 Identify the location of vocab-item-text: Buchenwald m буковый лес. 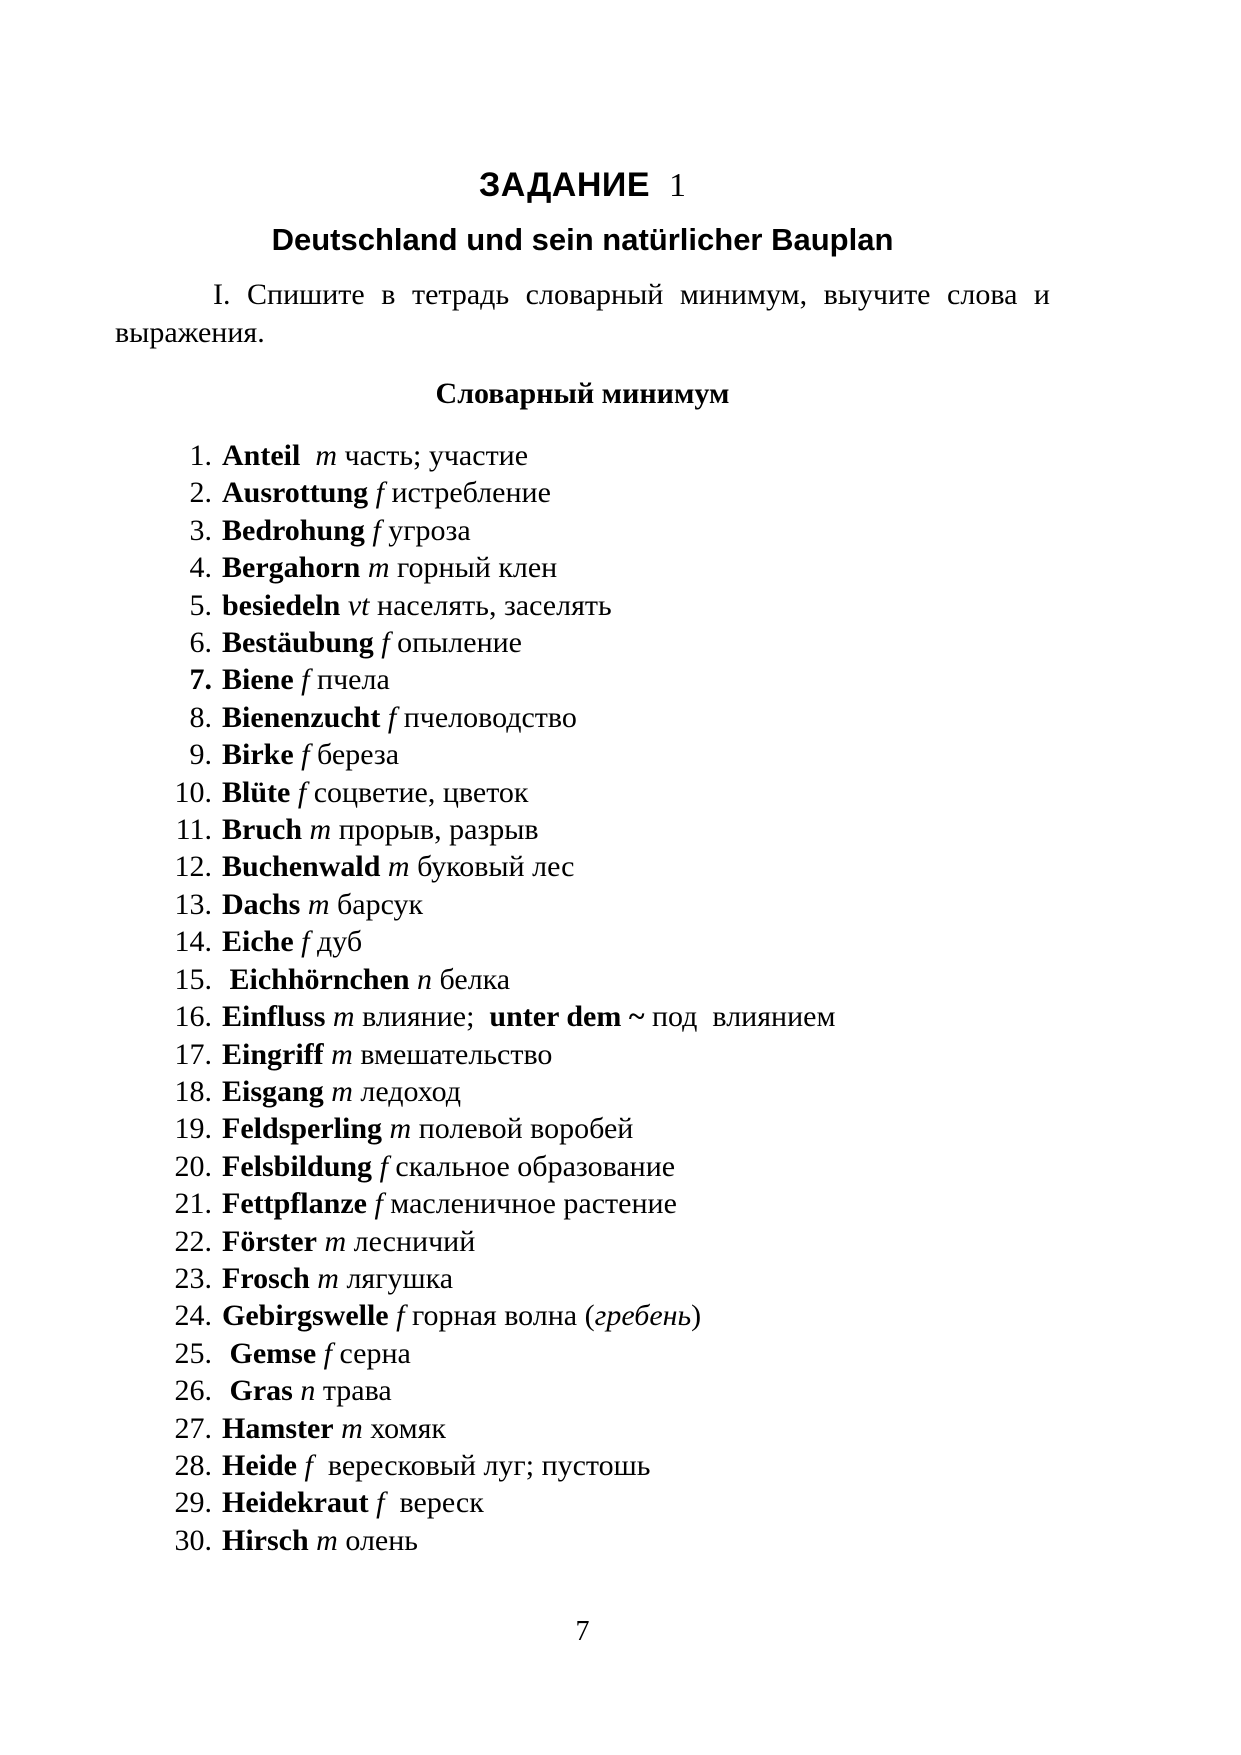
(398, 866).